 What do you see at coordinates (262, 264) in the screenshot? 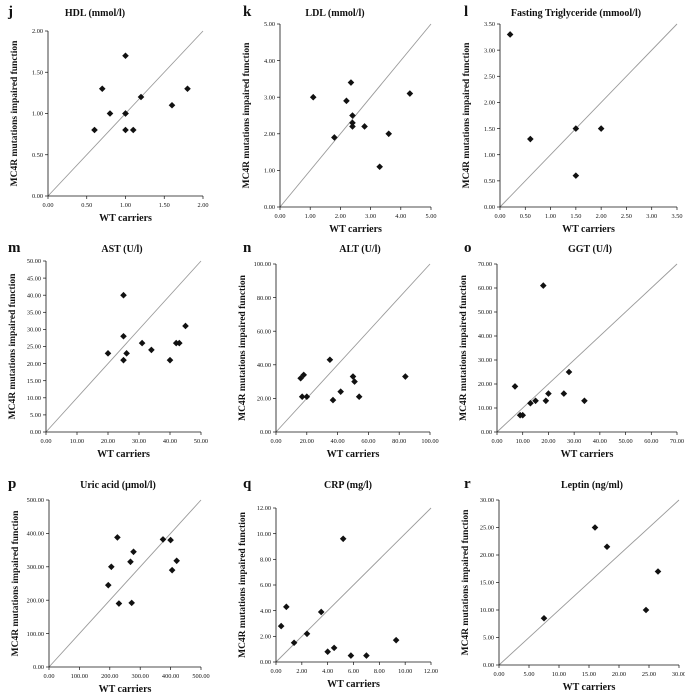
I see `y-tick-label: 100.00` at bounding box center [262, 264].